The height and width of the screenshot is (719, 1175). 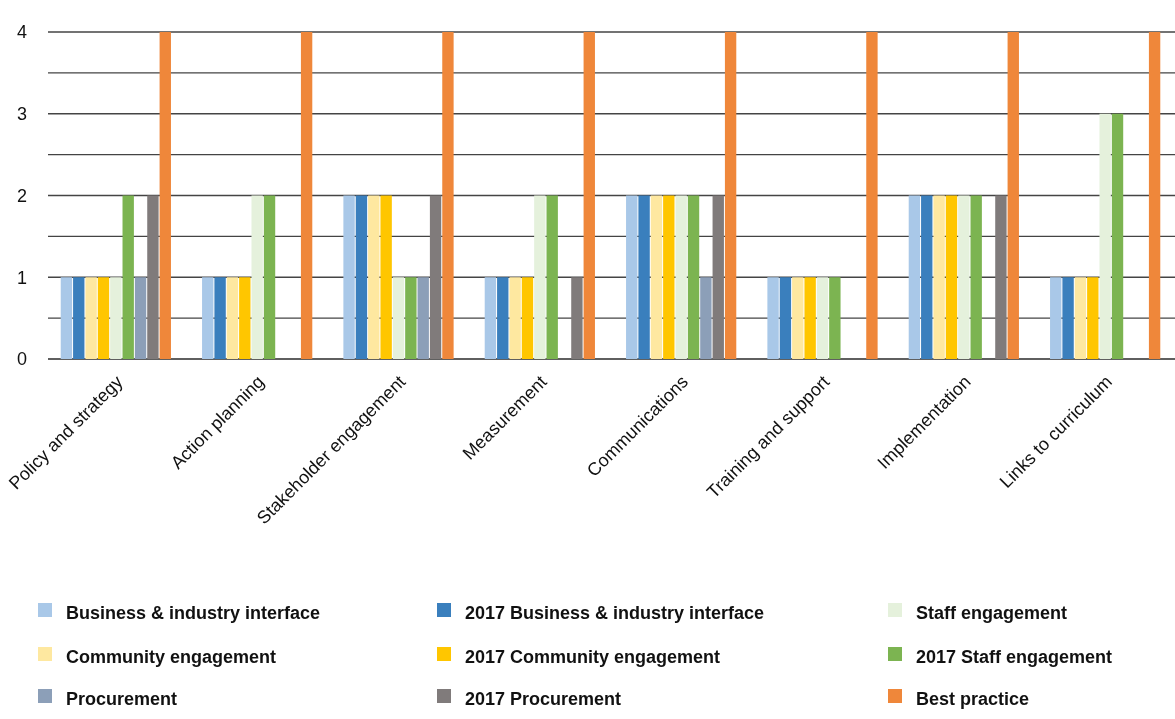 What do you see at coordinates (22, 195) in the screenshot?
I see `y-tick-label: 2` at bounding box center [22, 195].